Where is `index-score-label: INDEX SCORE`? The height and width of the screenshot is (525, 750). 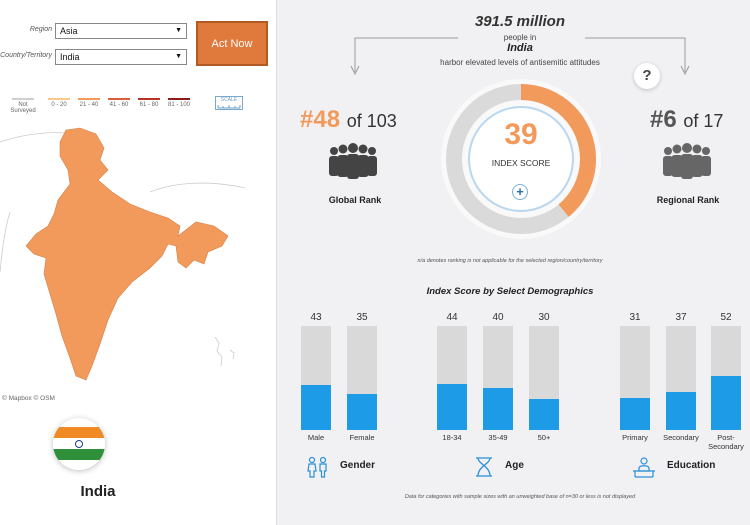
index-score-label: INDEX SCORE is located at coordinates (521, 163).